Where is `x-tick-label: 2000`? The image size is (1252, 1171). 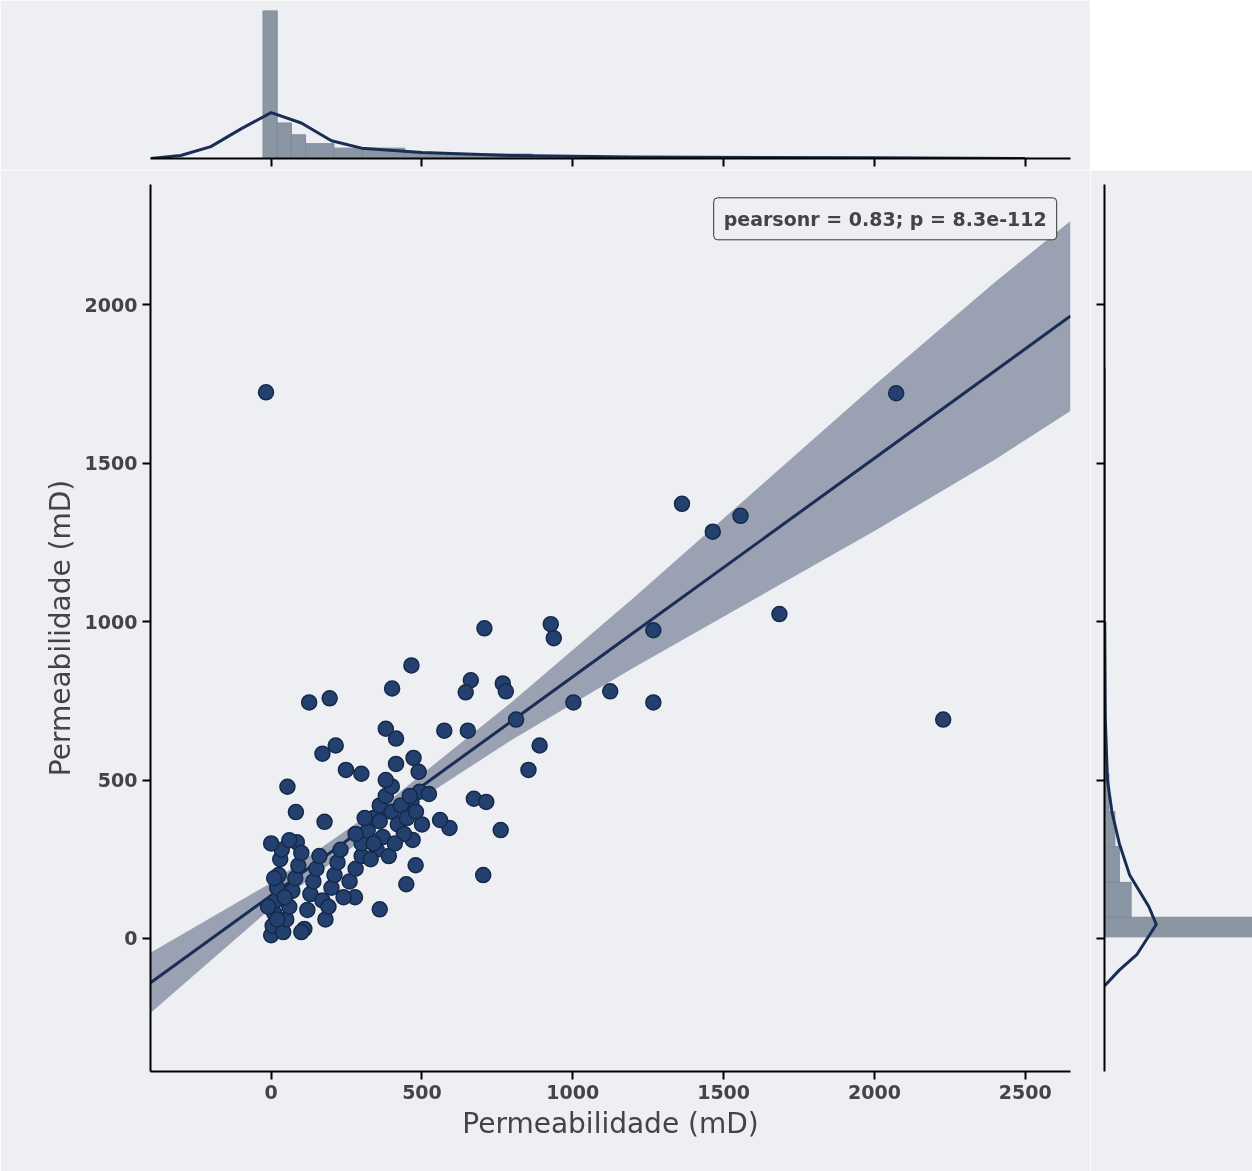 x-tick-label: 2000 is located at coordinates (874, 1091).